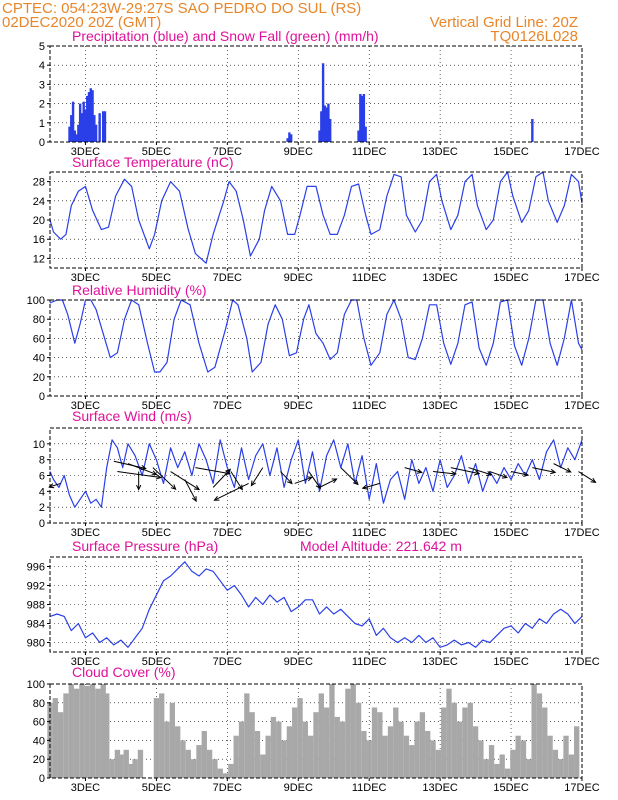  What do you see at coordinates (227, 152) in the screenshot?
I see `precipitation-xtick-label: 7DEC` at bounding box center [227, 152].